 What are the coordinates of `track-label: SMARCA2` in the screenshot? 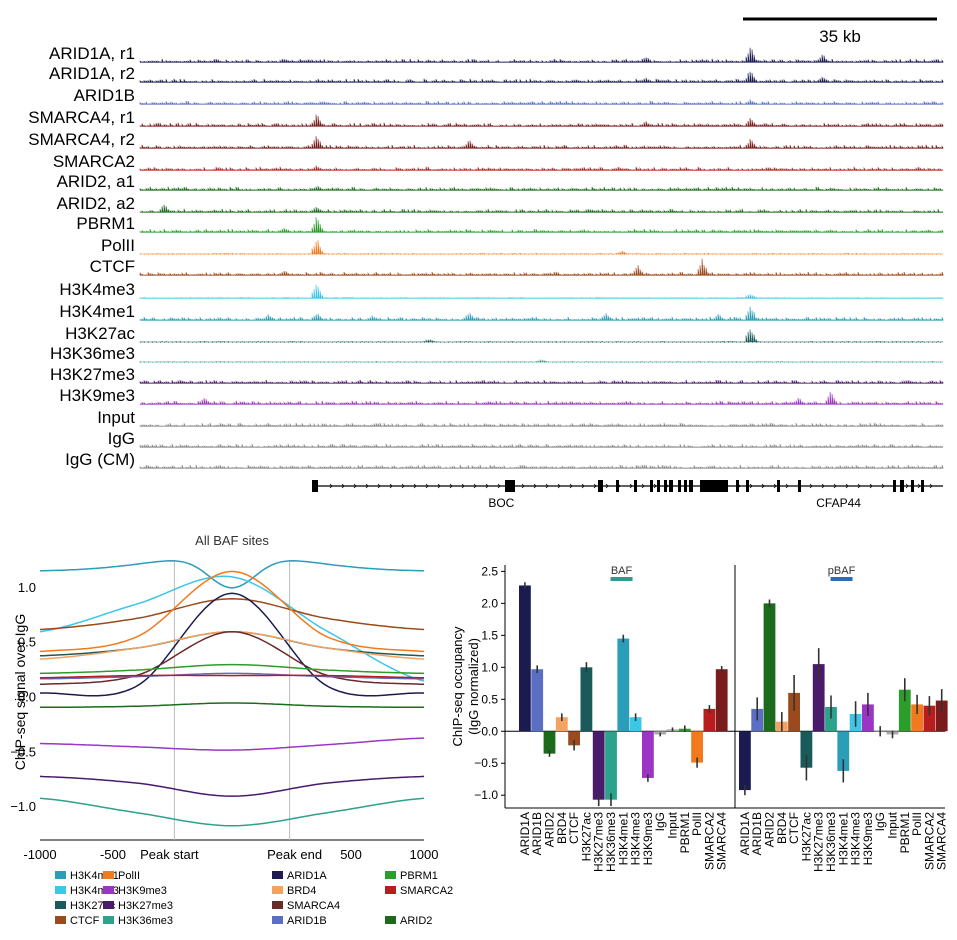 It's located at (94, 161).